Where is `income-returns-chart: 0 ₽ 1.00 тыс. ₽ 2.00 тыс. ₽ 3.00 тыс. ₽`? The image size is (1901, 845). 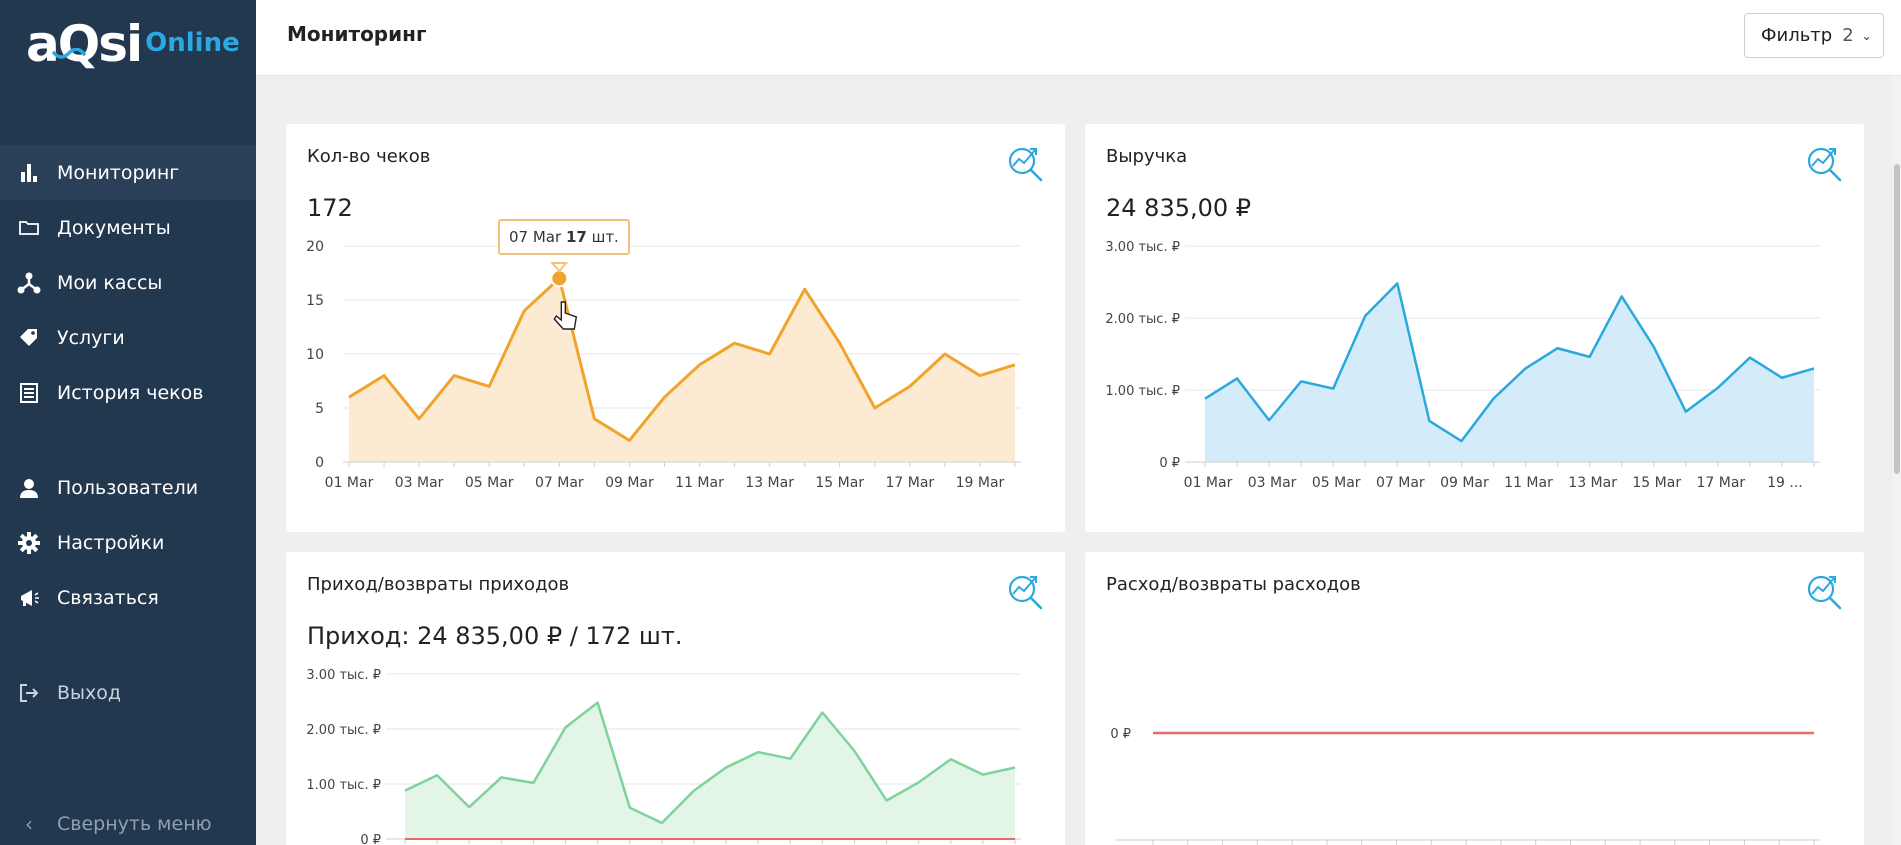 income-returns-chart: 0 ₽ 1.00 тыс. ₽ 2.00 тыс. ₽ 3.00 тыс. ₽ is located at coordinates (663, 756).